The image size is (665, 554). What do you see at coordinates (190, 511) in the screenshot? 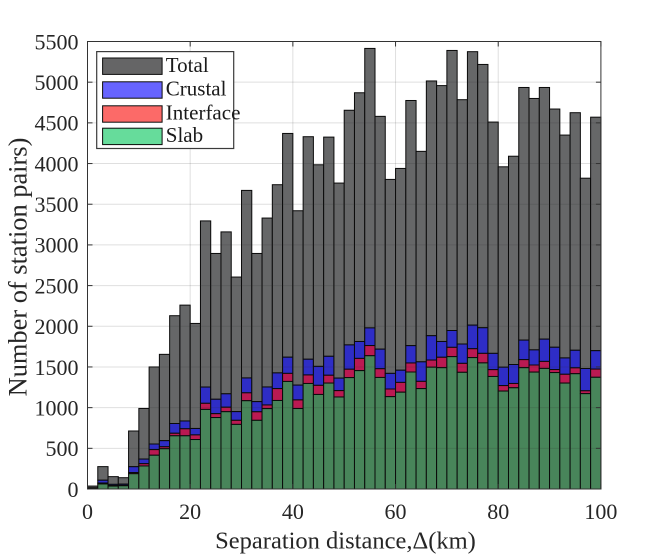
I see `svg-text: 20` at bounding box center [190, 511].